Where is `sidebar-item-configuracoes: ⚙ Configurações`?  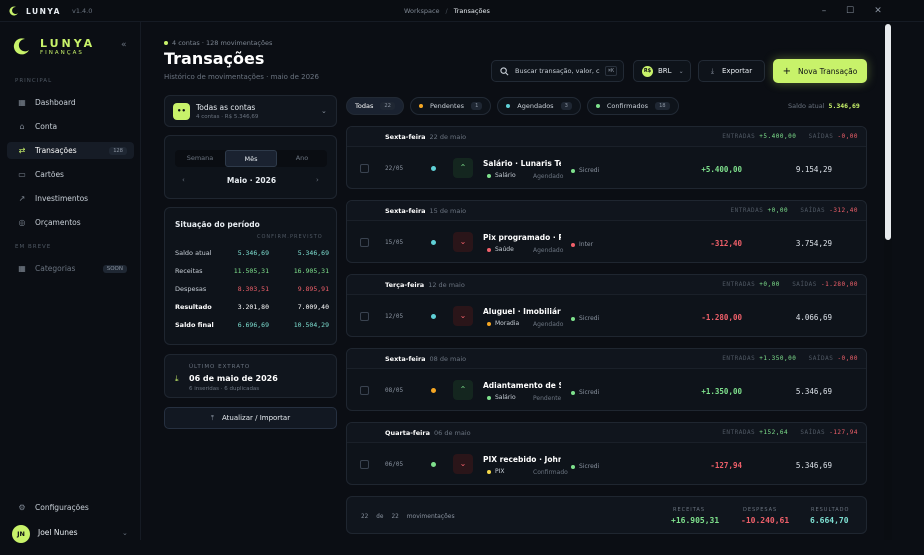
sidebar-item-configuracoes: ⚙ Configurações is located at coordinates (70, 507).